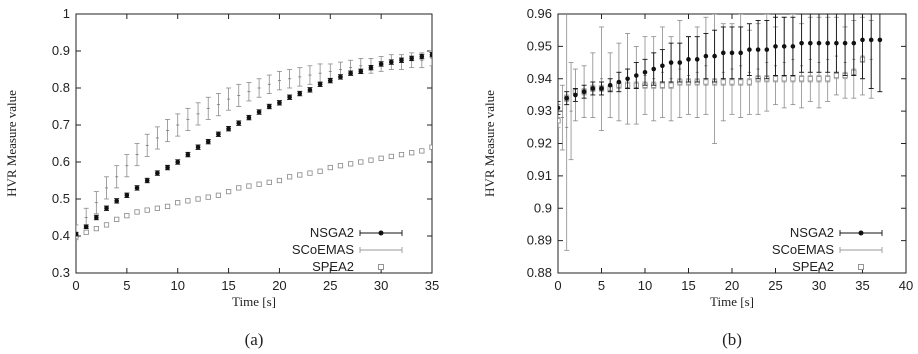 This screenshot has width=918, height=354. Describe the element at coordinates (66, 13) in the screenshot. I see `y-tick-label: 1` at that location.